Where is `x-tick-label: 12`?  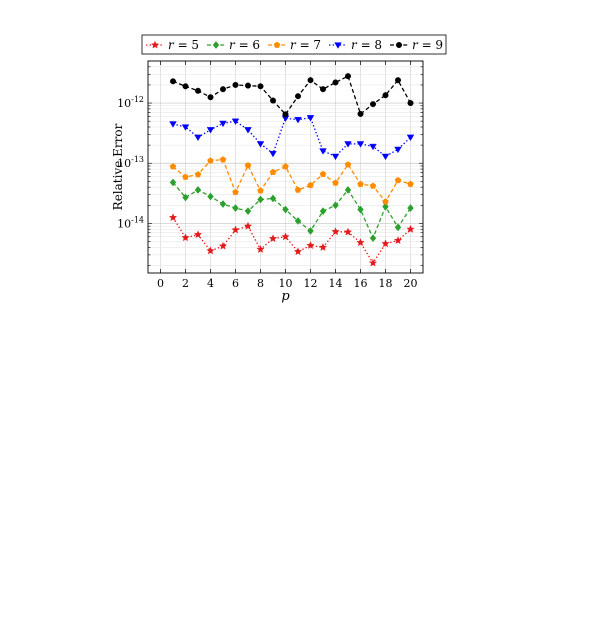 x-tick-label: 12 is located at coordinates (311, 283).